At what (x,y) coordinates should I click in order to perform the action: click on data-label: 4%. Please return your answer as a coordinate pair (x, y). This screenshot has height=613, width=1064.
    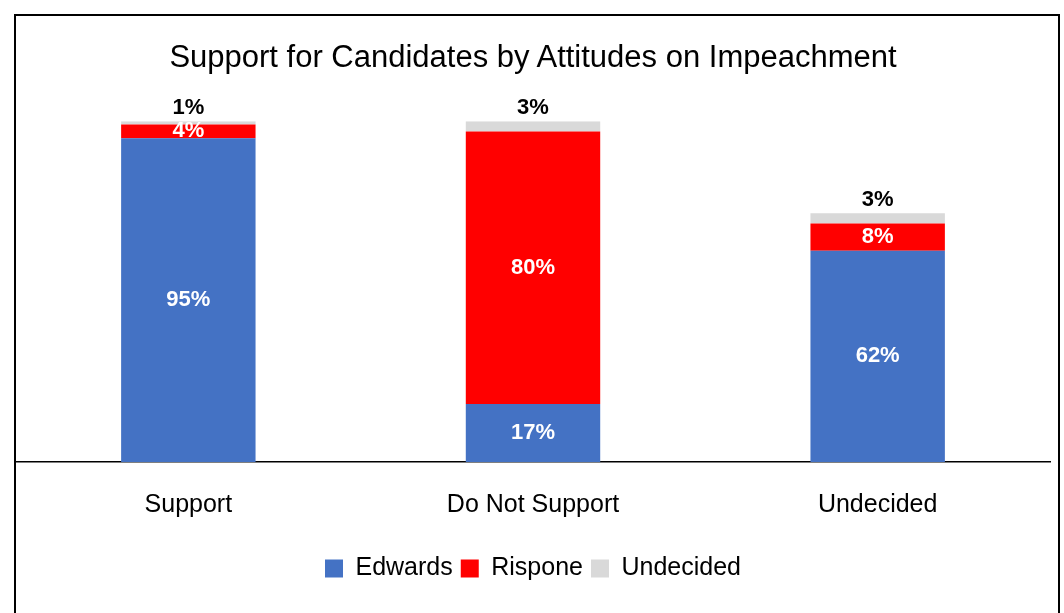
    Looking at the image, I should click on (188, 130).